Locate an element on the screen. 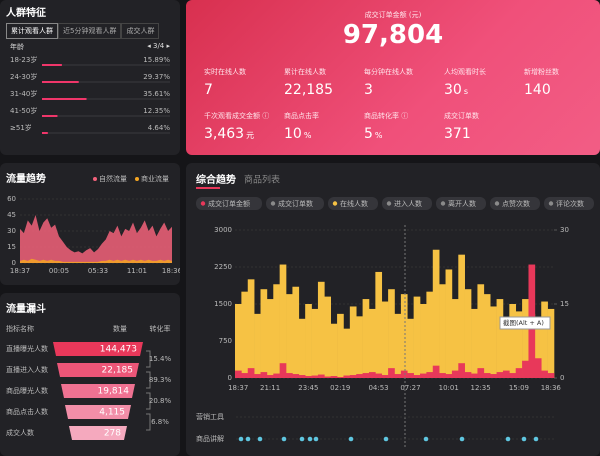  unit: % is located at coordinates (307, 135).